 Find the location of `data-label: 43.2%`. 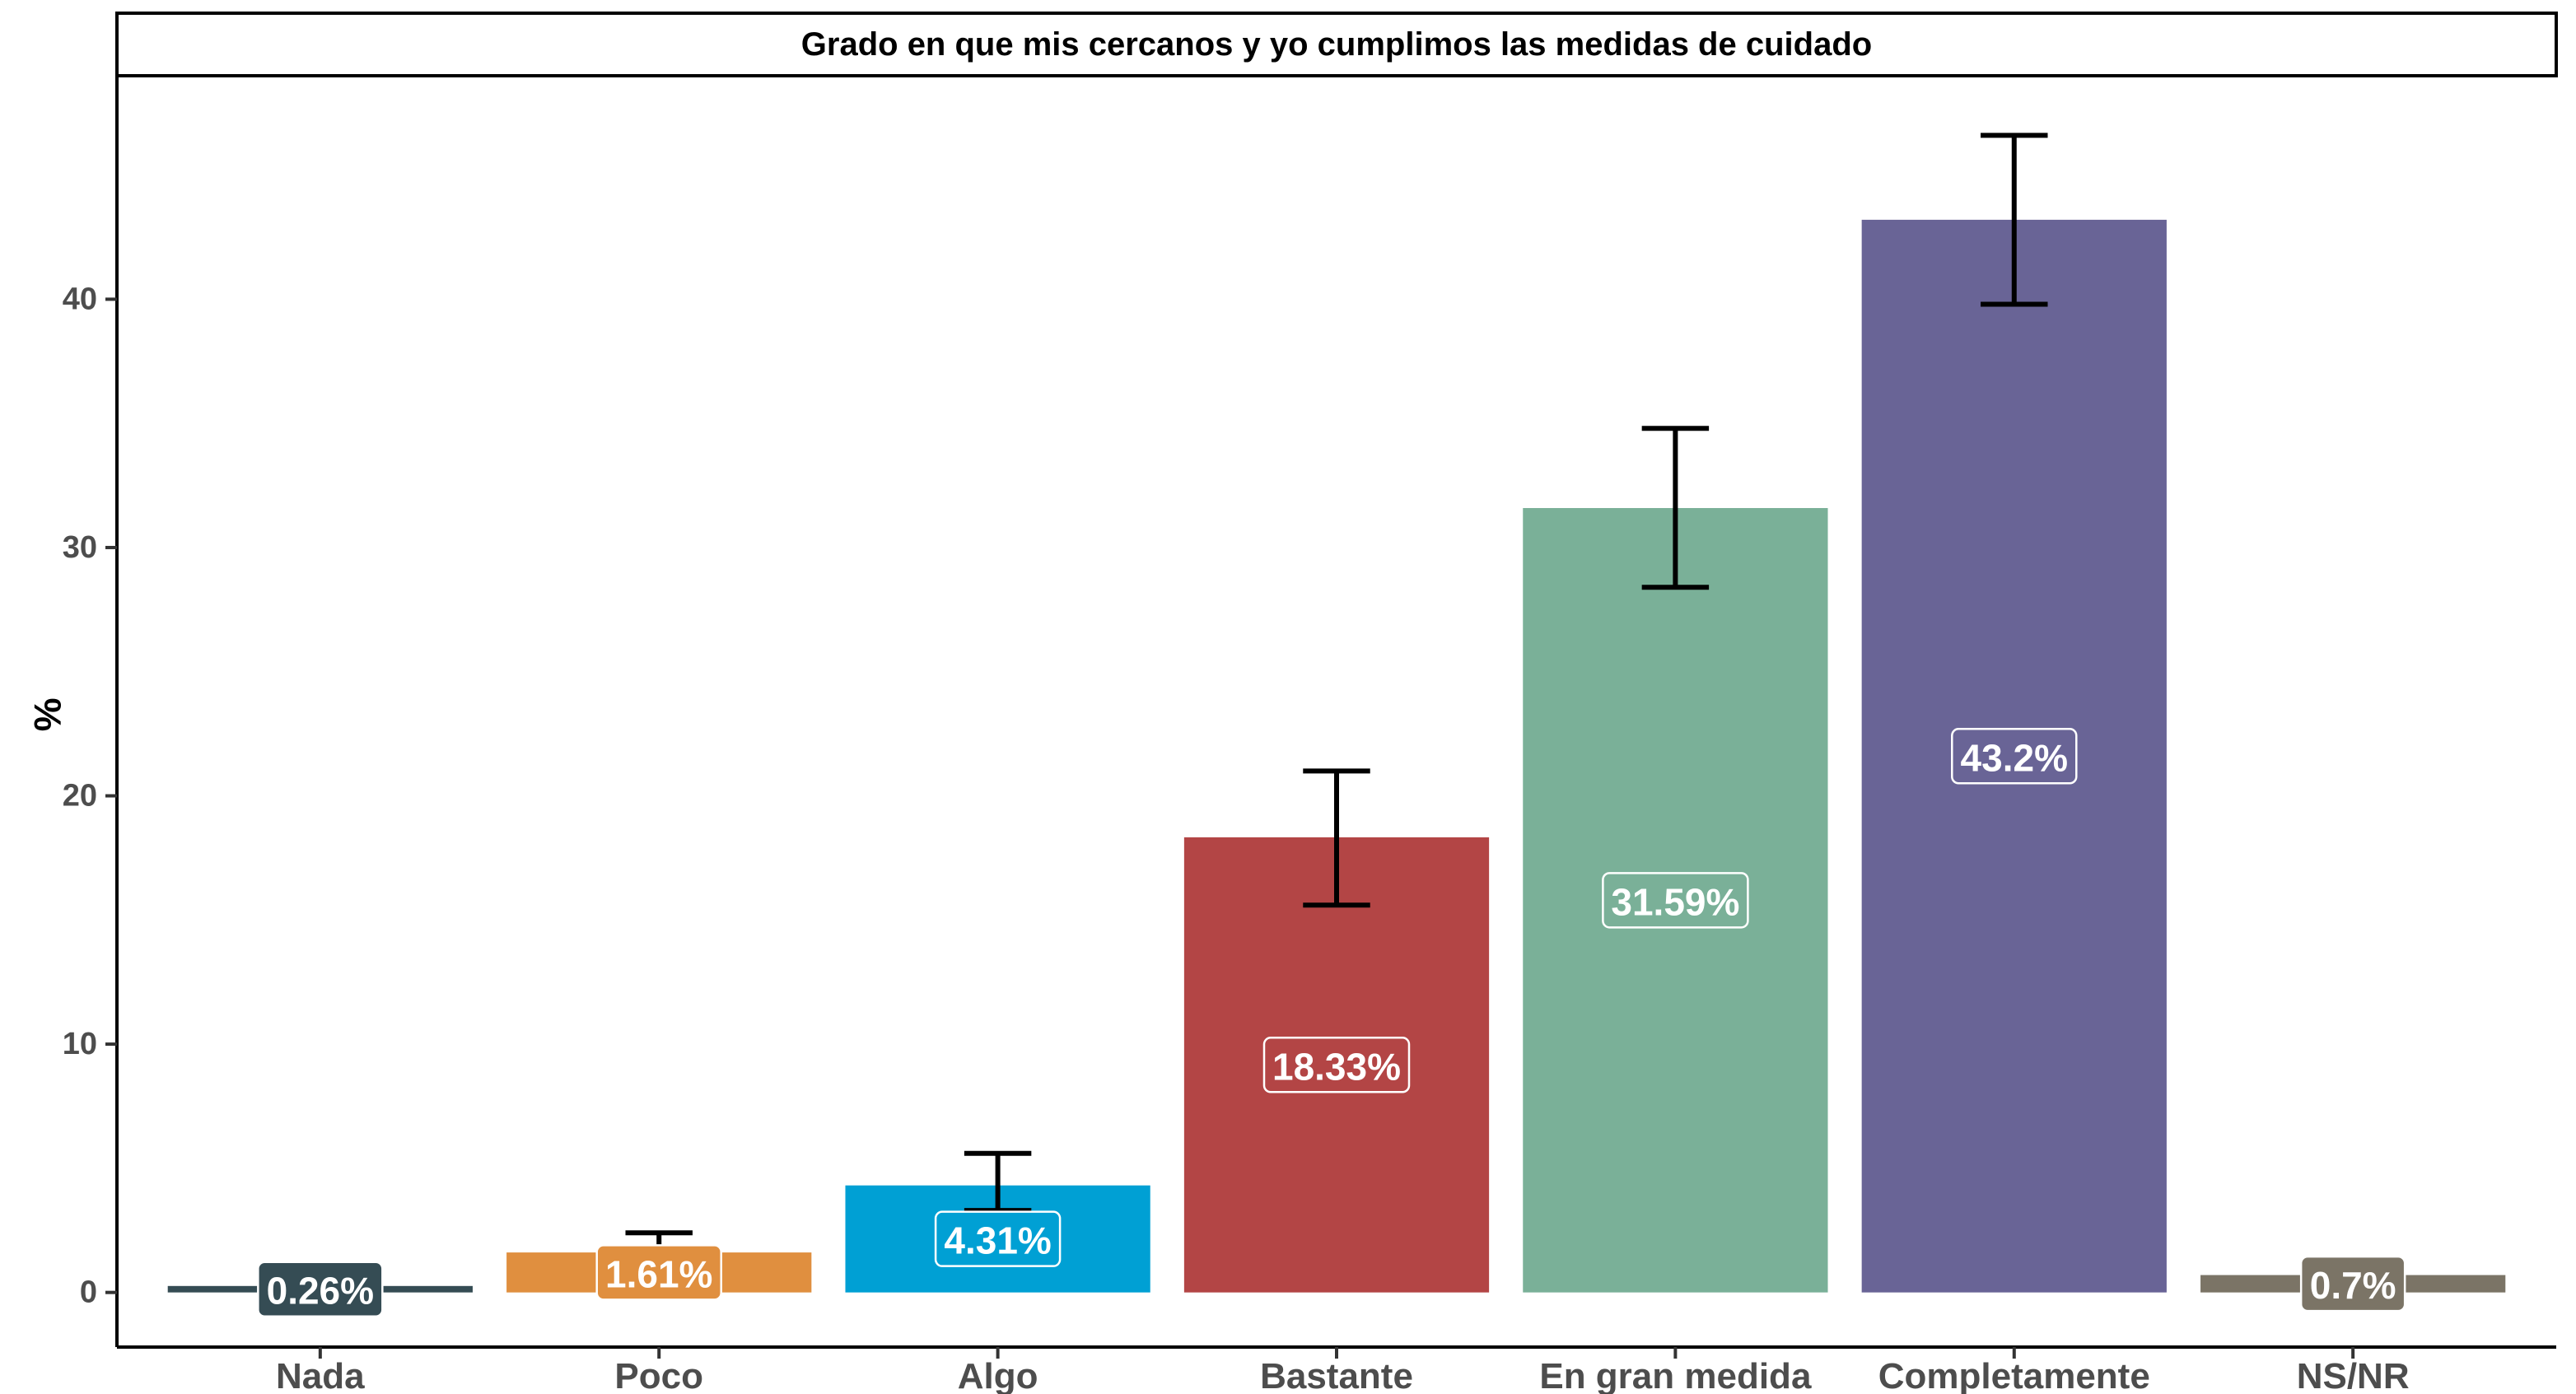

data-label: 43.2% is located at coordinates (2014, 757).